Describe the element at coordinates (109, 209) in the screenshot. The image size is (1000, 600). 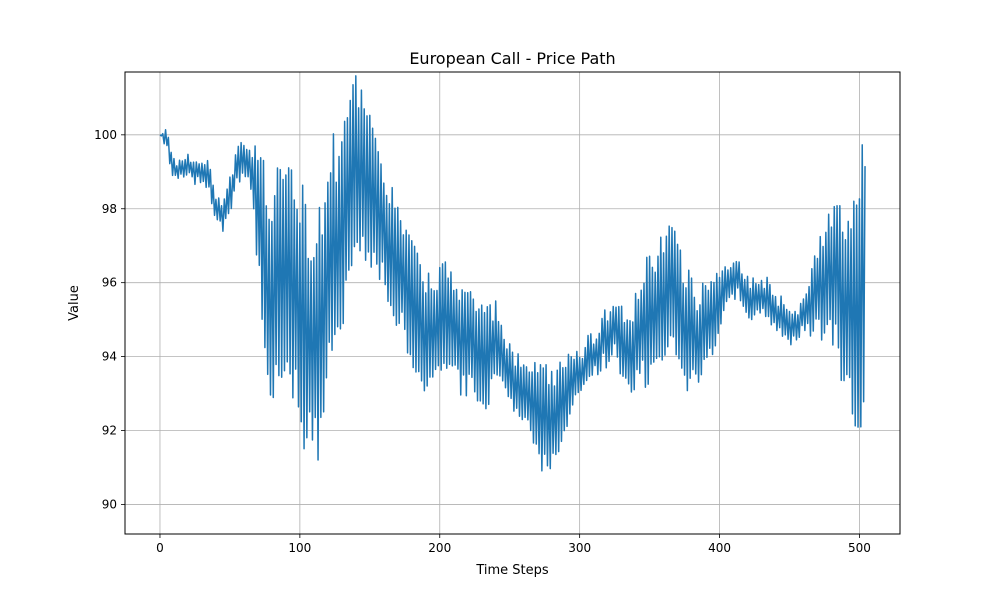
I see `y-tick-label: 98` at that location.